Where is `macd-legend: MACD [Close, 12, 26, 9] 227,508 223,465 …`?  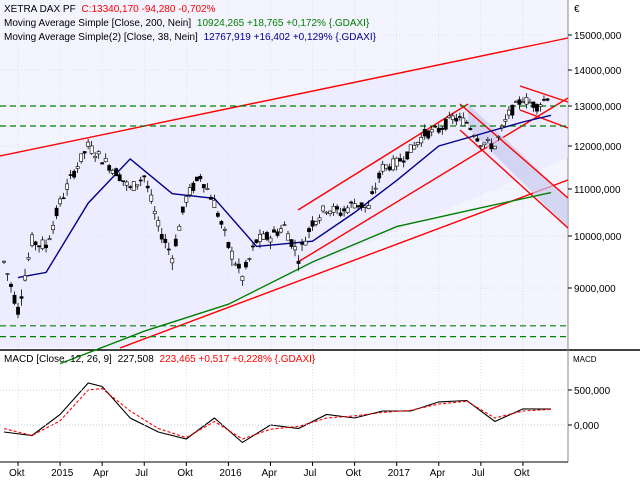
macd-legend: MACD [Close, 12, 26, 9] 227,508 223,465 … is located at coordinates (160, 359).